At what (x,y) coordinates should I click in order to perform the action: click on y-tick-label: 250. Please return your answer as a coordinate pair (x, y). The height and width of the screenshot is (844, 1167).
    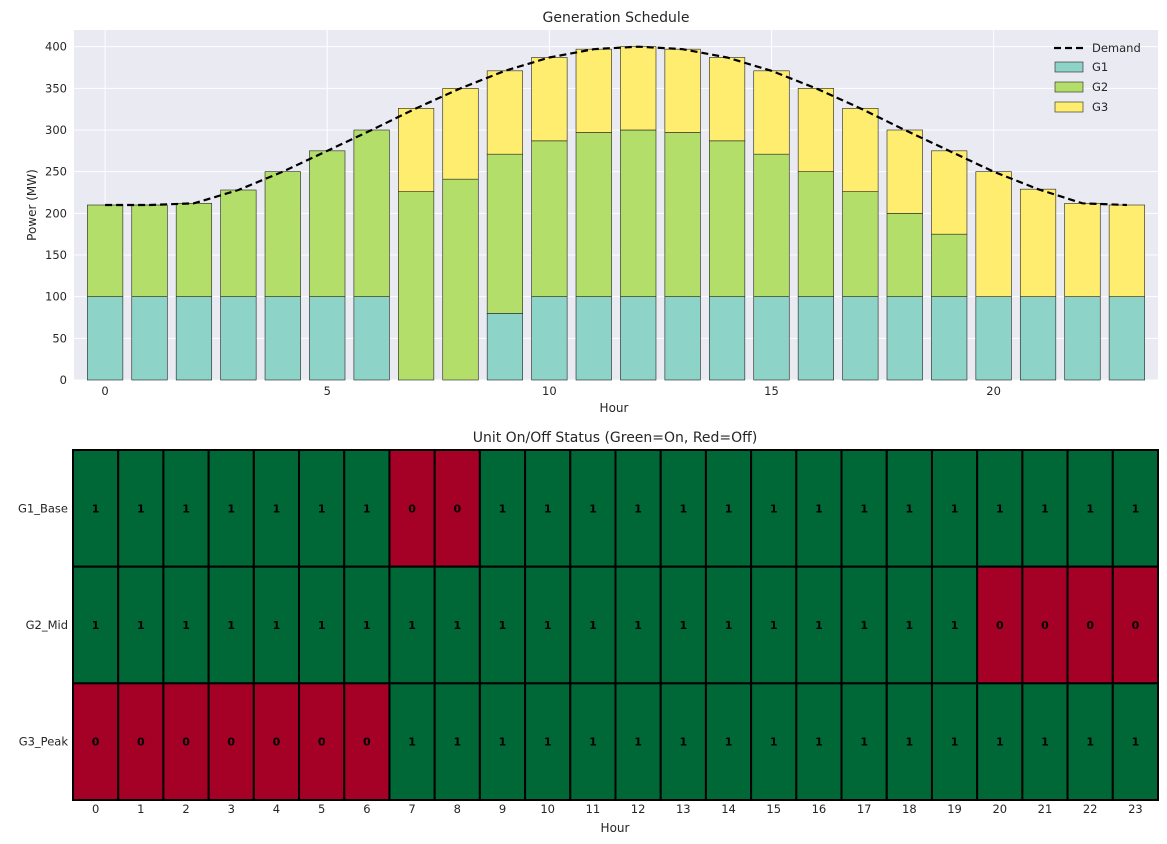
    Looking at the image, I should click on (56, 172).